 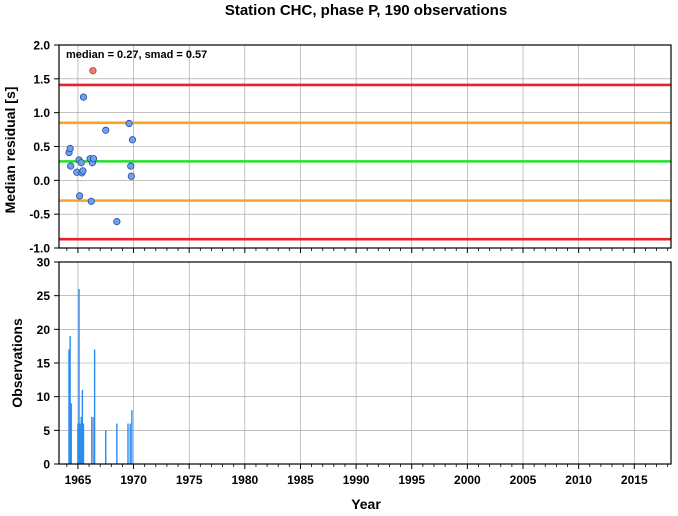 What do you see at coordinates (44, 330) in the screenshot?
I see `y-tick-label: 20` at bounding box center [44, 330].